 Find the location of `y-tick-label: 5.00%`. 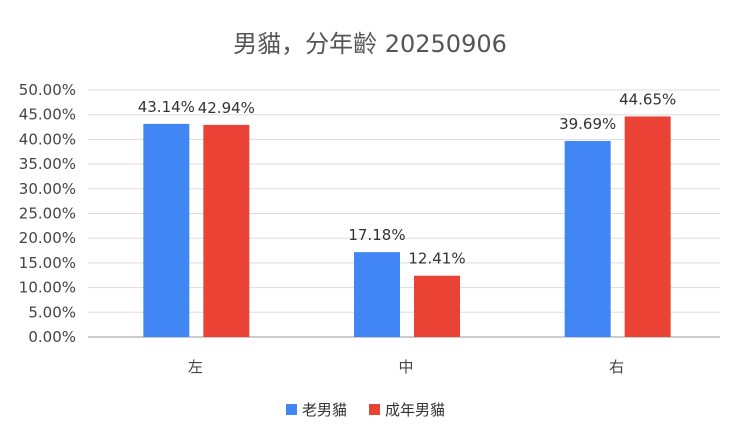

y-tick-label: 5.00% is located at coordinates (52, 312).